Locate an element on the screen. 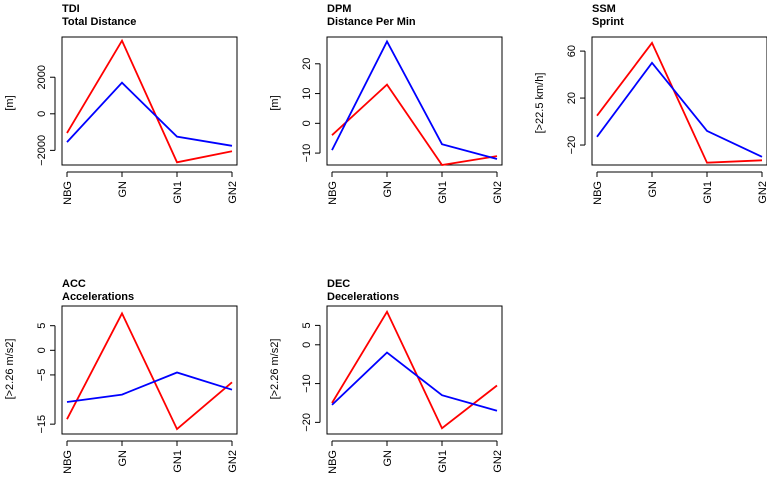 The width and height of the screenshot is (767, 477). y-tick-label: −5 is located at coordinates (42, 375).